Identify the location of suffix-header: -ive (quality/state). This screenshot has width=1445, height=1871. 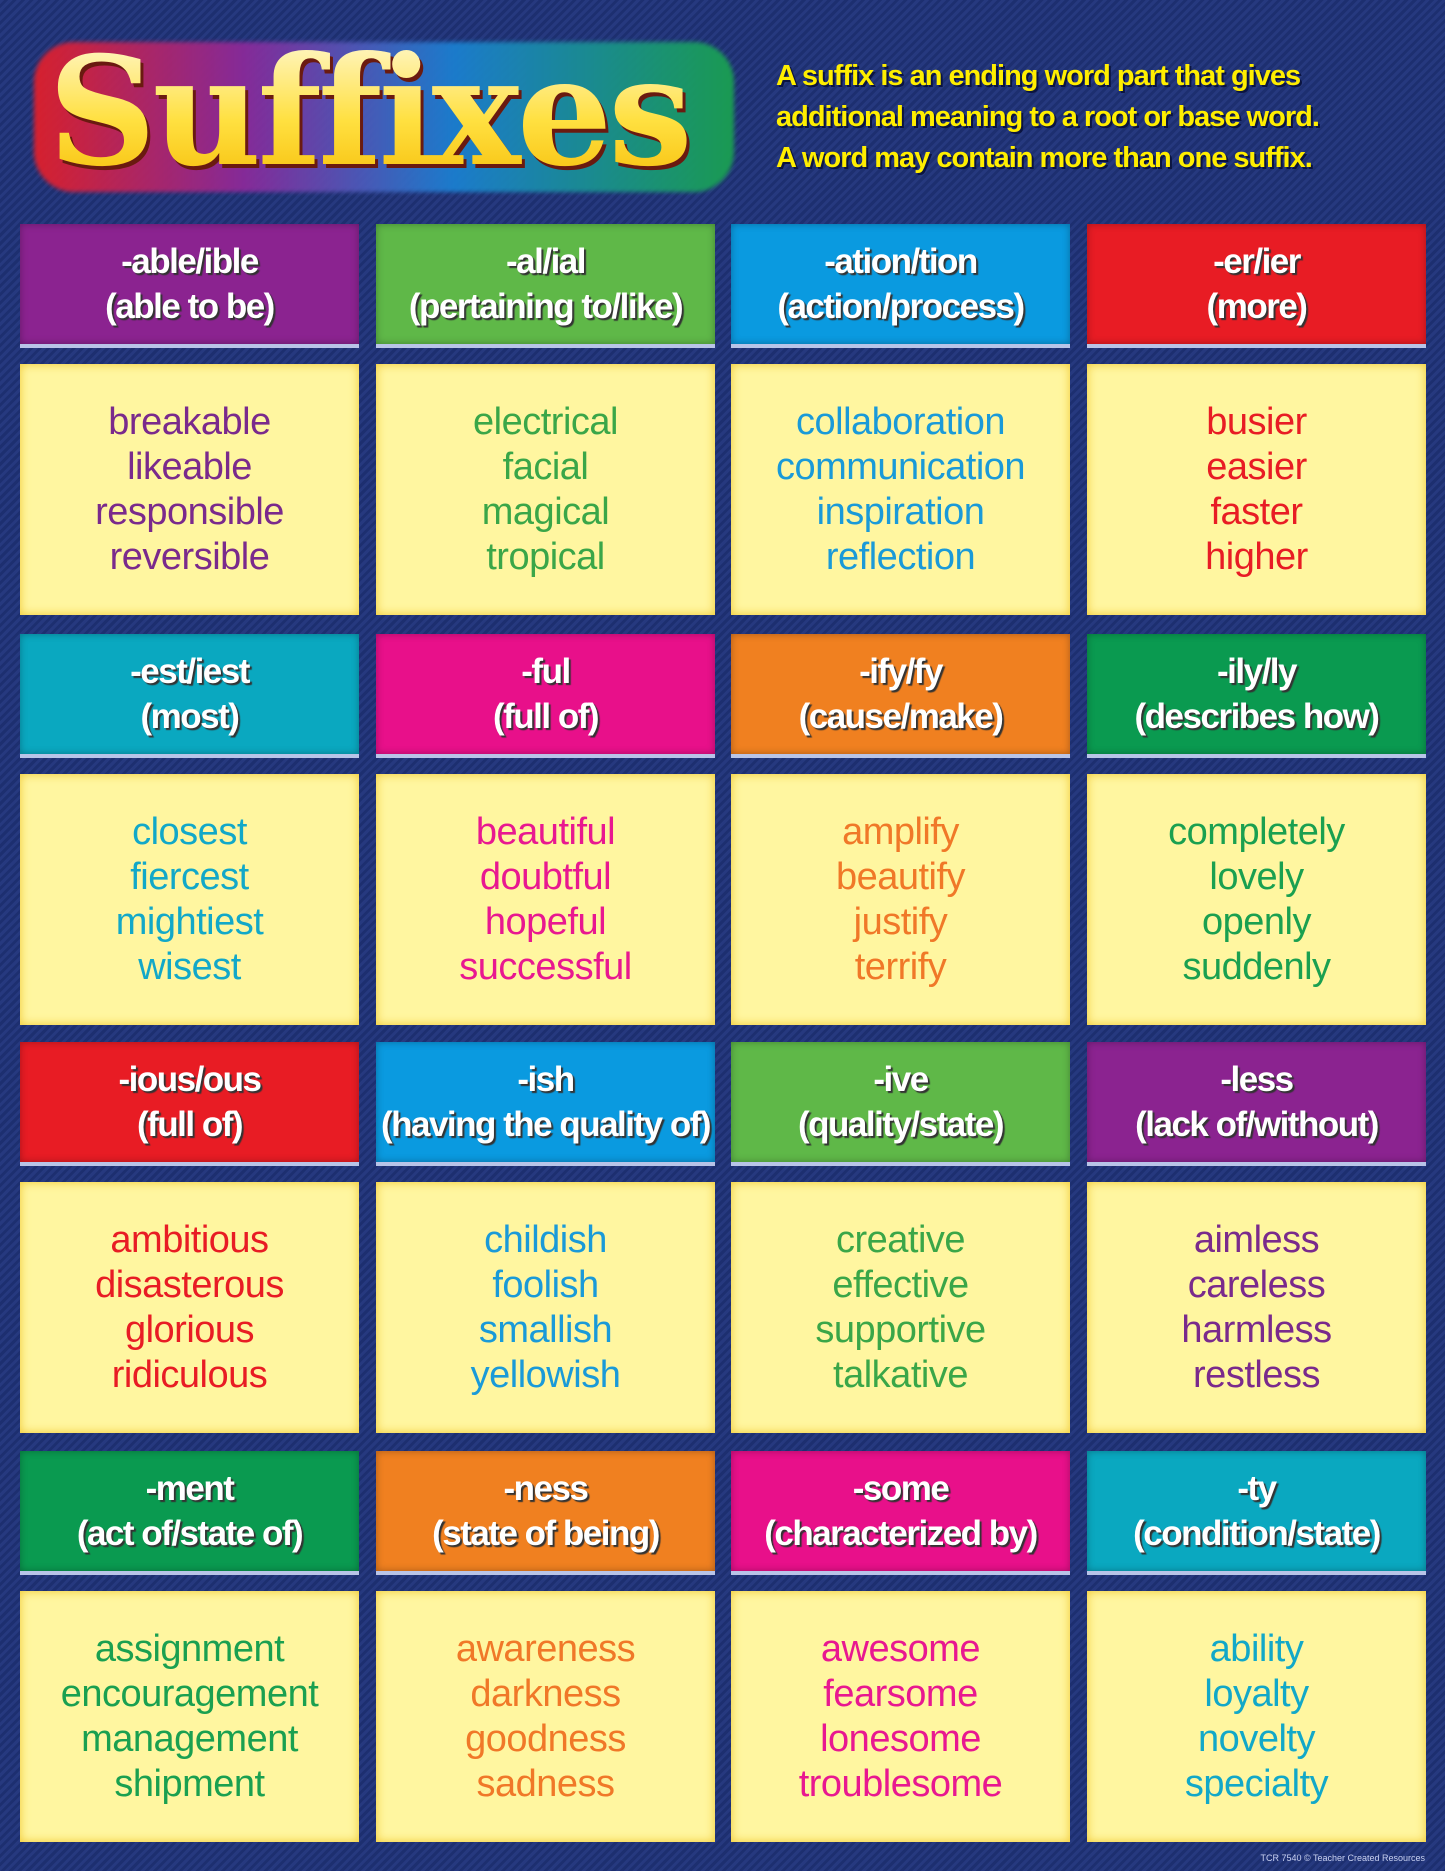
(900, 1104).